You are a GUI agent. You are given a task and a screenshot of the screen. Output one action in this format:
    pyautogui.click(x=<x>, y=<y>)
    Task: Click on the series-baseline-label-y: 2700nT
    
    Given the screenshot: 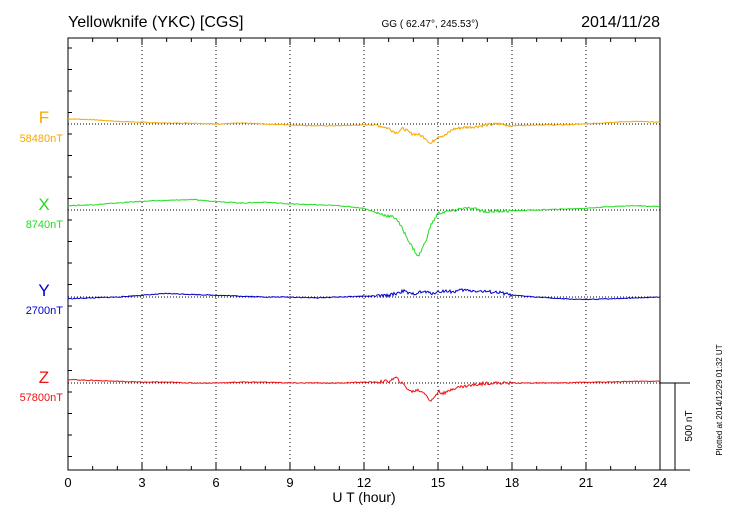 What is the action you would take?
    pyautogui.click(x=45, y=311)
    